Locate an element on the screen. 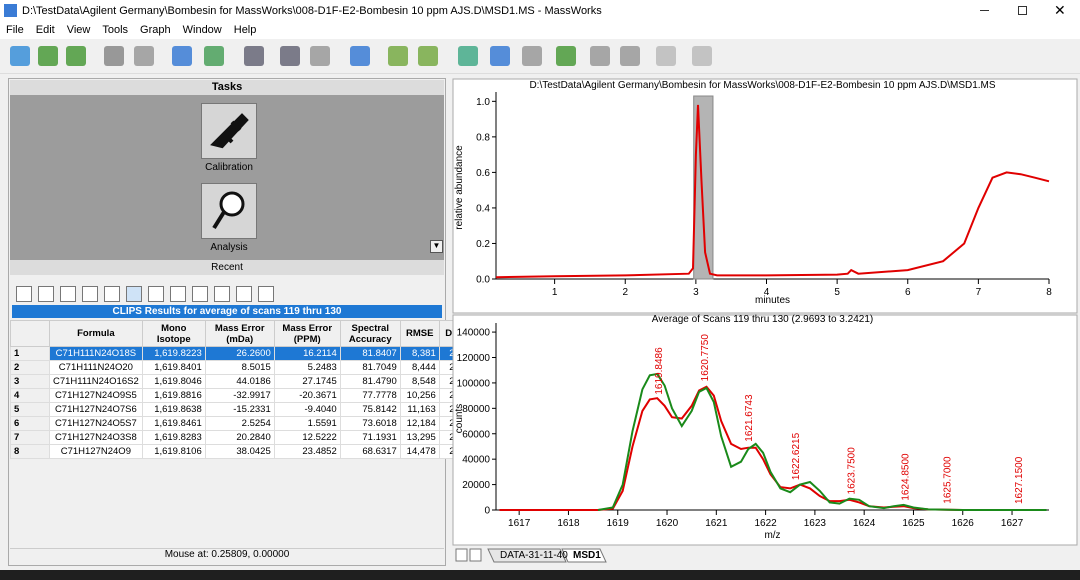 The width and height of the screenshot is (1080, 580). tab-label: DATA-31-11-40 is located at coordinates (534, 555).